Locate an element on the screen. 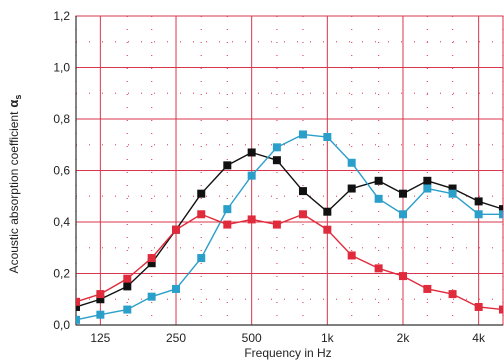 This screenshot has width=504, height=362. y-tick-labels: 0,0 0,2 0,4 0,6 0,8 1,0 1,2 is located at coordinates (61, 170).